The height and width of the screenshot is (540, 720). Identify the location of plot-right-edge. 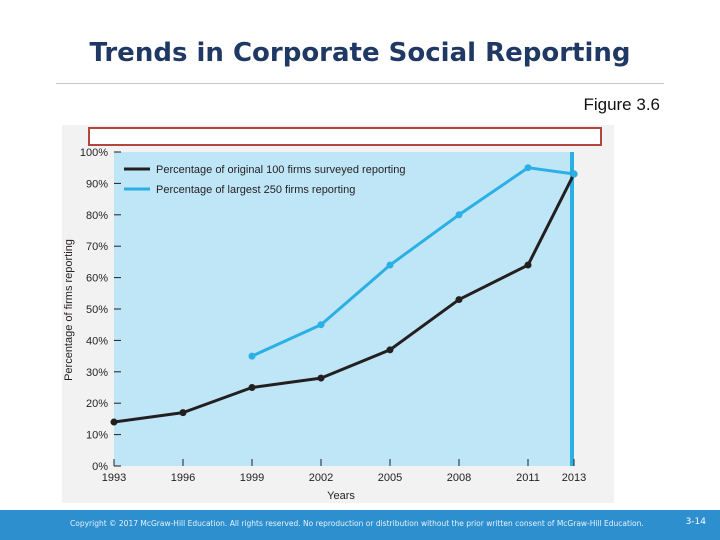
(572, 309).